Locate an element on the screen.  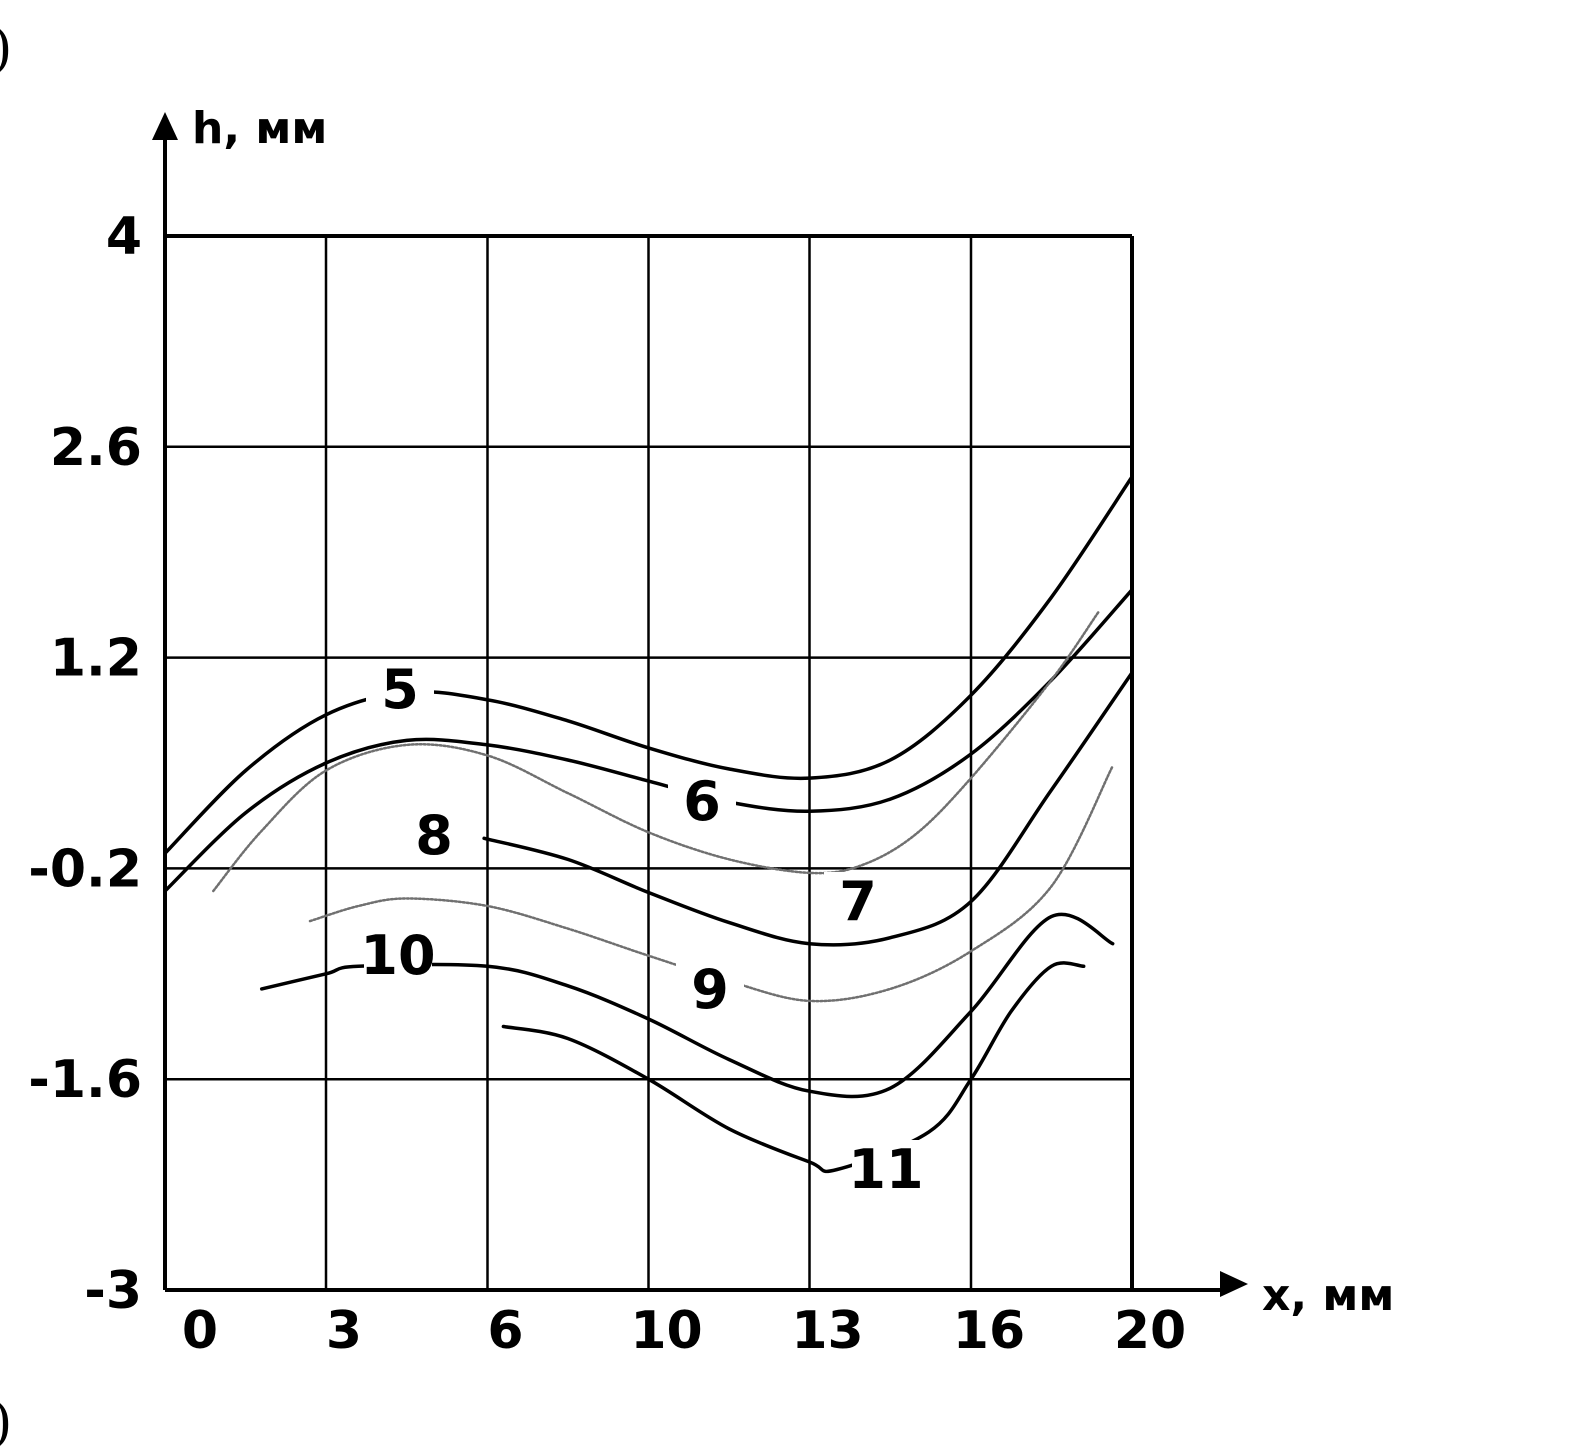
curve-label-8: 8 is located at coordinates (434, 835).